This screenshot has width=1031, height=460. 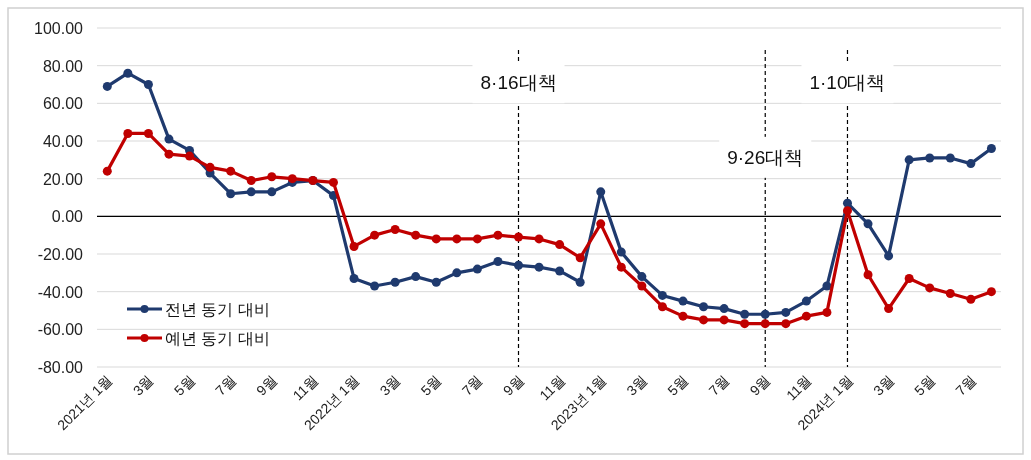 I want to click on ref-line-label: 1·10대책, so click(x=847, y=83).